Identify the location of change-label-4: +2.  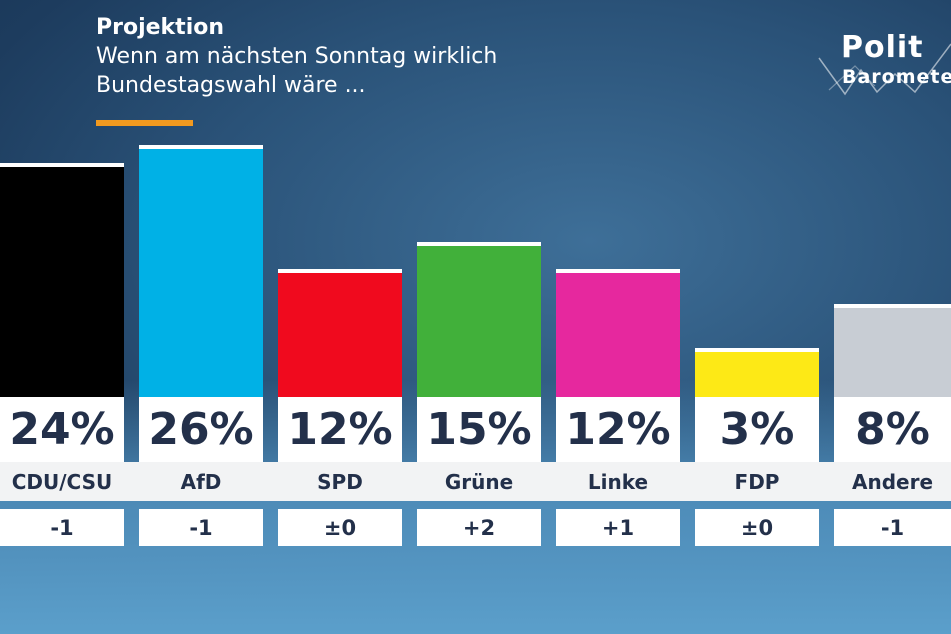
(479, 527).